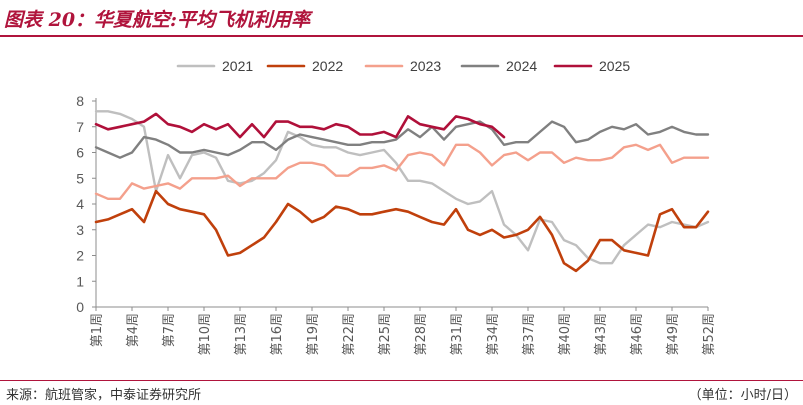 The image size is (803, 405). I want to click on y-tick-label: 1, so click(80, 281).